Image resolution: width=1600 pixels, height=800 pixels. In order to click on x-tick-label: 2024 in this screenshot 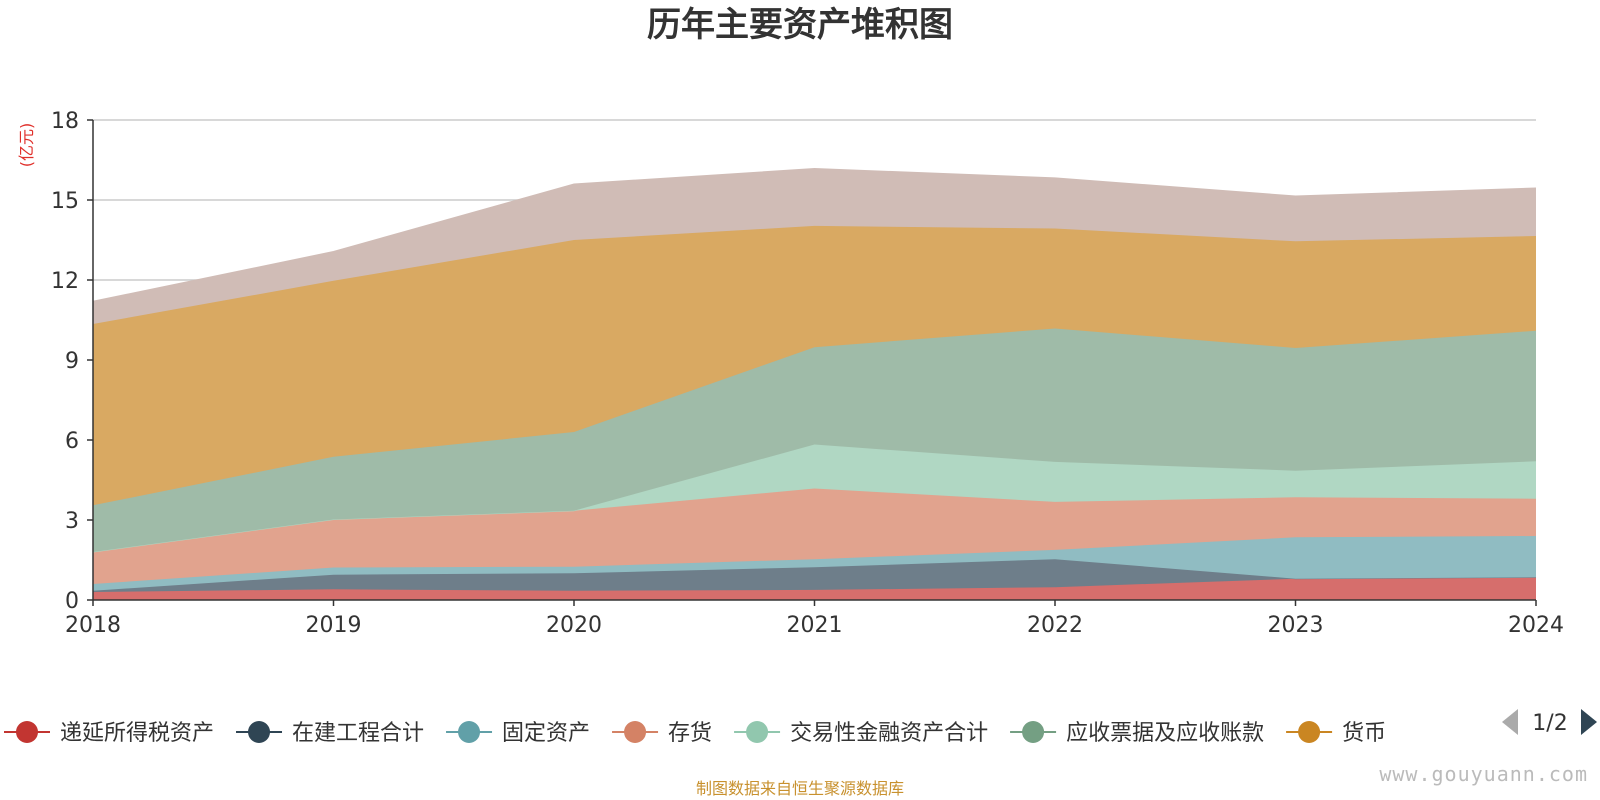, I will do `click(1536, 625)`.